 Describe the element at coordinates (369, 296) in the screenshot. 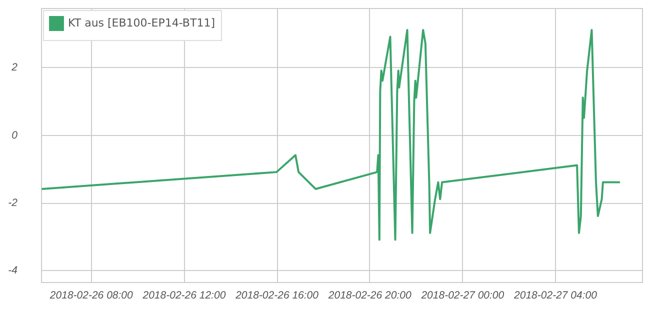

I see `x-tick-label: 2018-02-26 20:00` at that location.